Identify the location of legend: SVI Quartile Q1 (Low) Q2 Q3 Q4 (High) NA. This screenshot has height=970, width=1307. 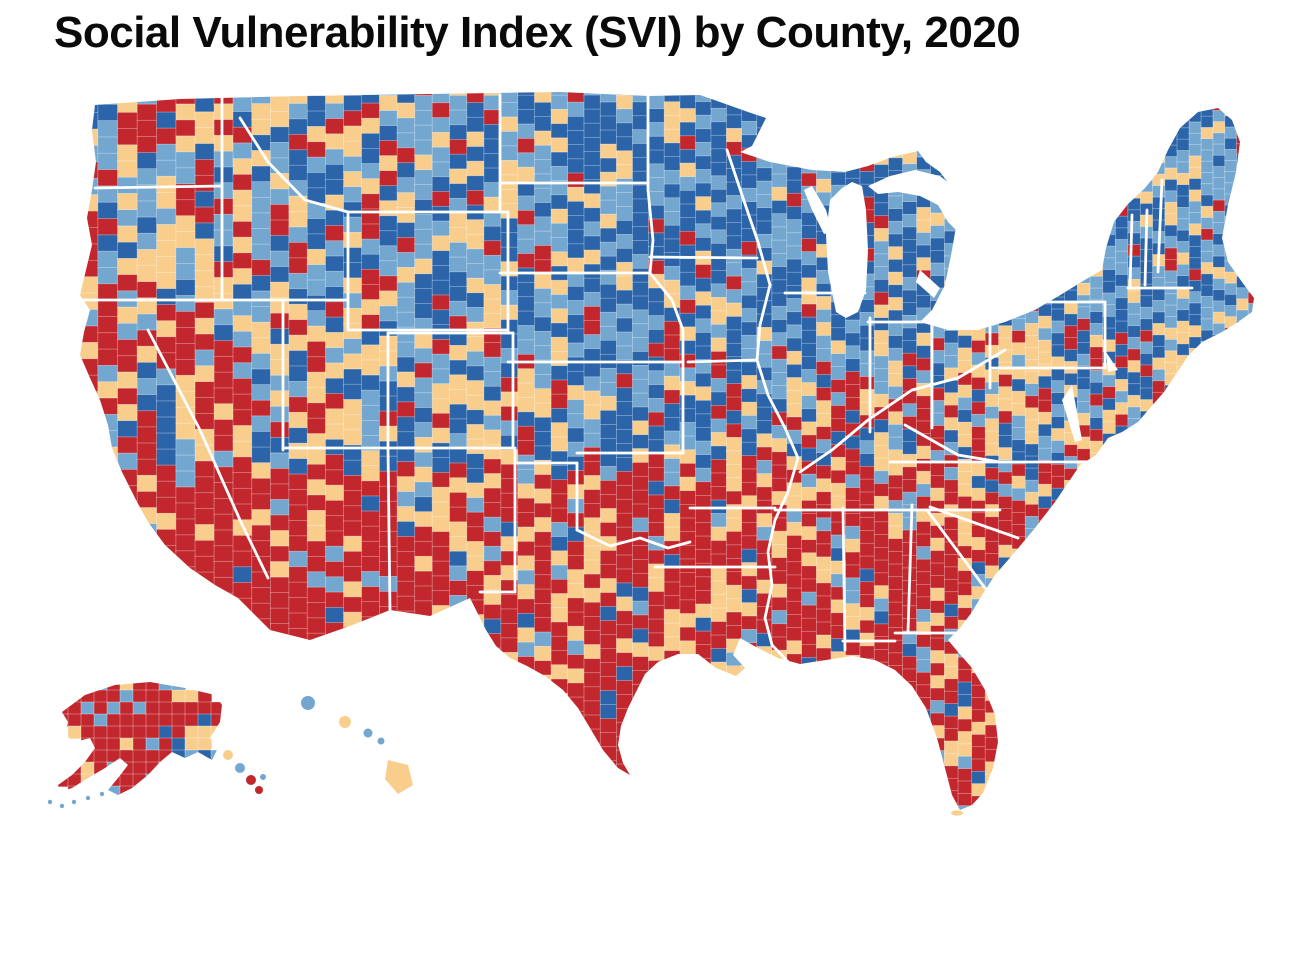
(653, 920).